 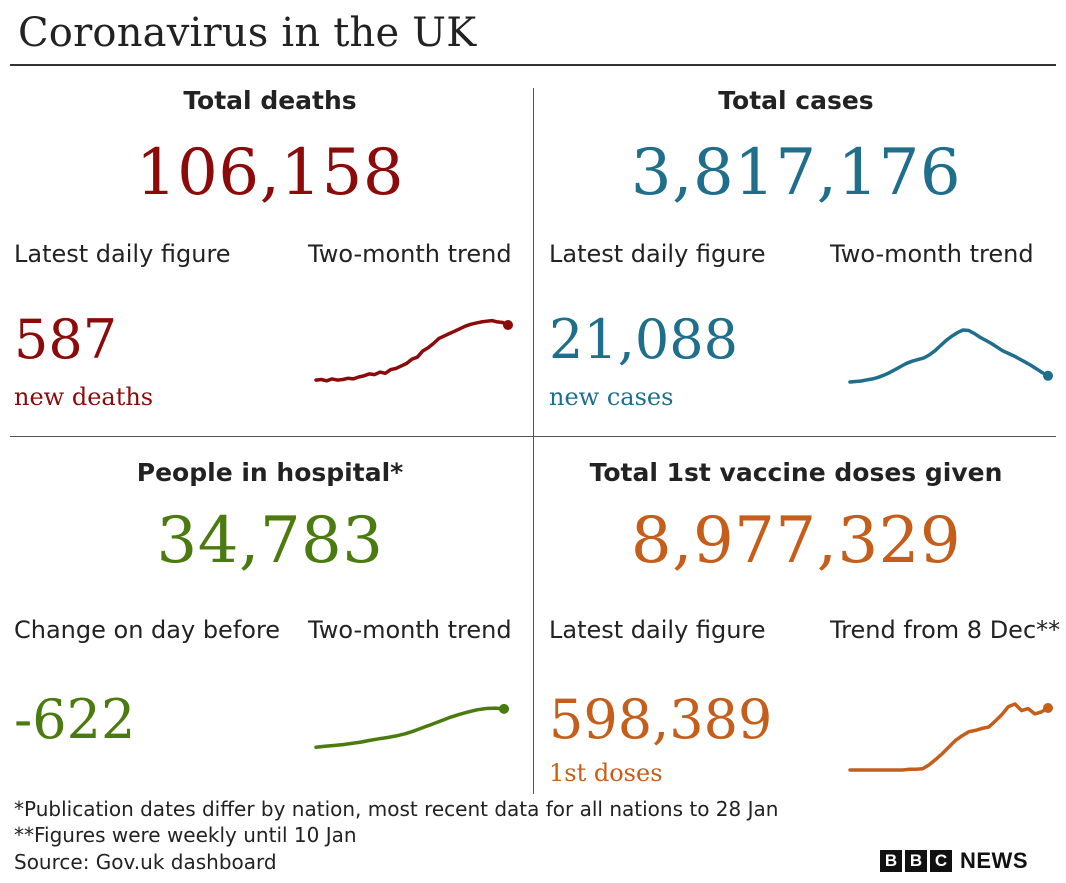 I want to click on deaths-daily-value: 587, so click(x=66, y=339).